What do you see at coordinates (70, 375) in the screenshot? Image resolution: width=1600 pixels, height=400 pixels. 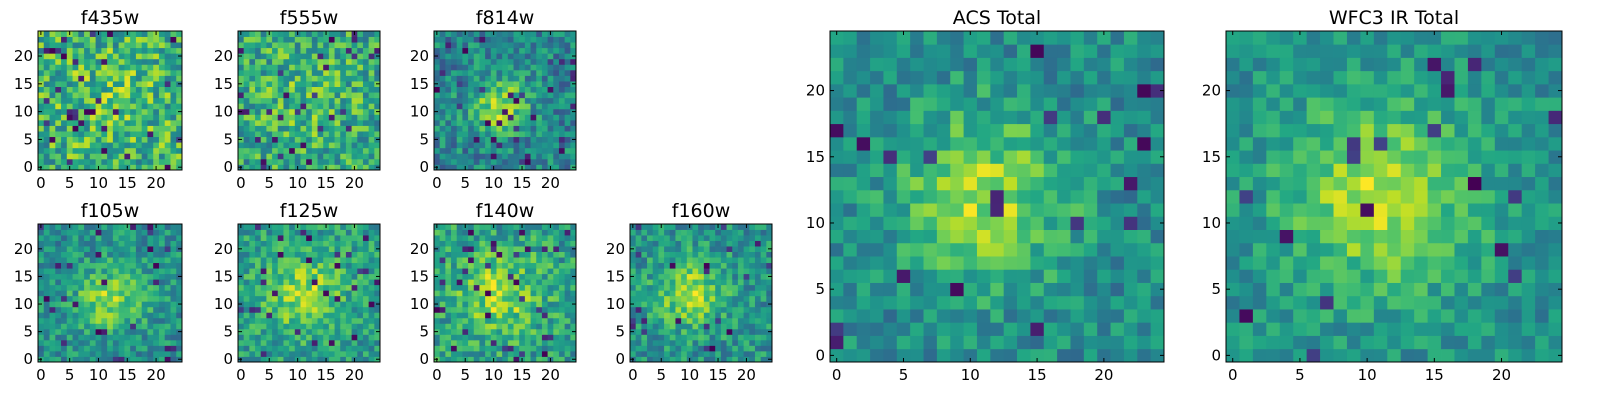 I see `x-tick-label: 5` at bounding box center [70, 375].